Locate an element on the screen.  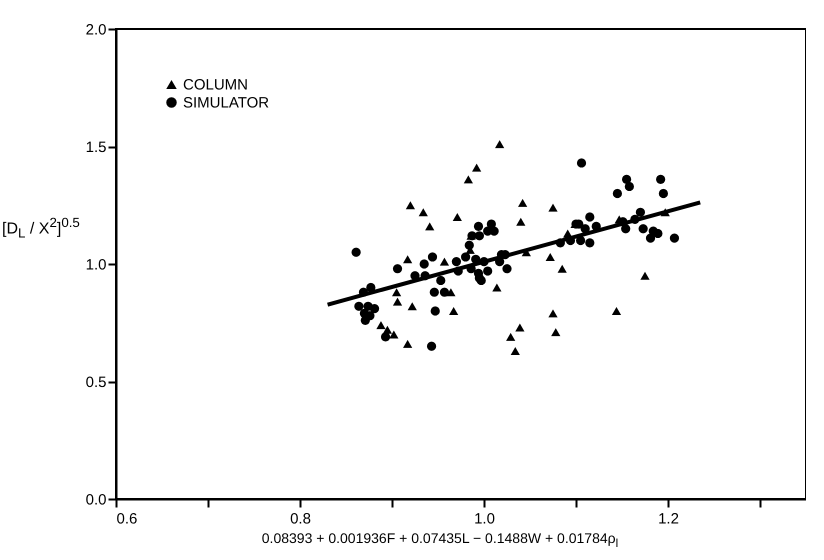
legend-label: SIMULATOR is located at coordinates (226, 103).